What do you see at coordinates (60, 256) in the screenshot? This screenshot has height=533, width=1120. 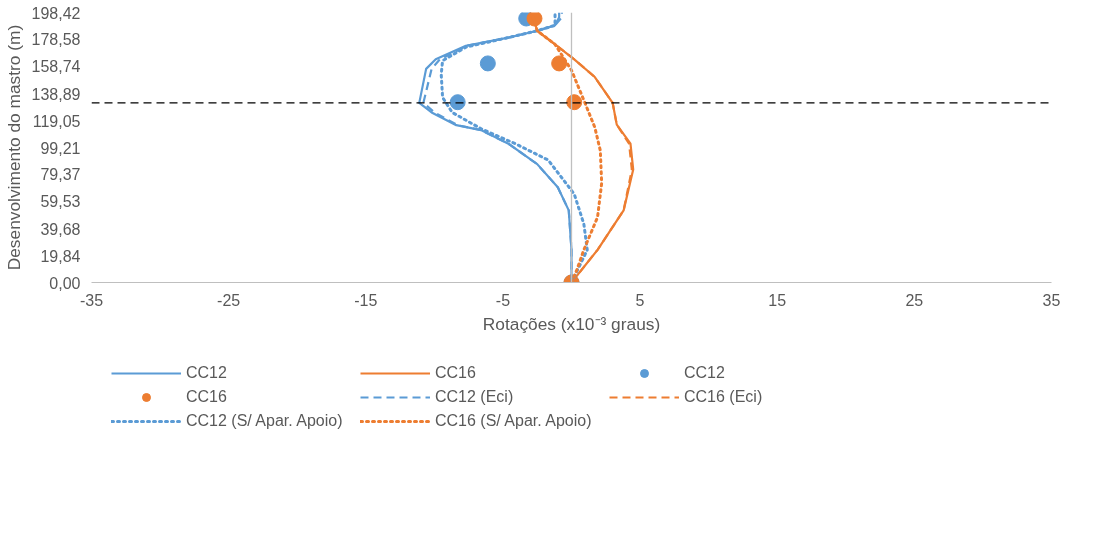 I see `y-tick-label: 19,84` at bounding box center [60, 256].